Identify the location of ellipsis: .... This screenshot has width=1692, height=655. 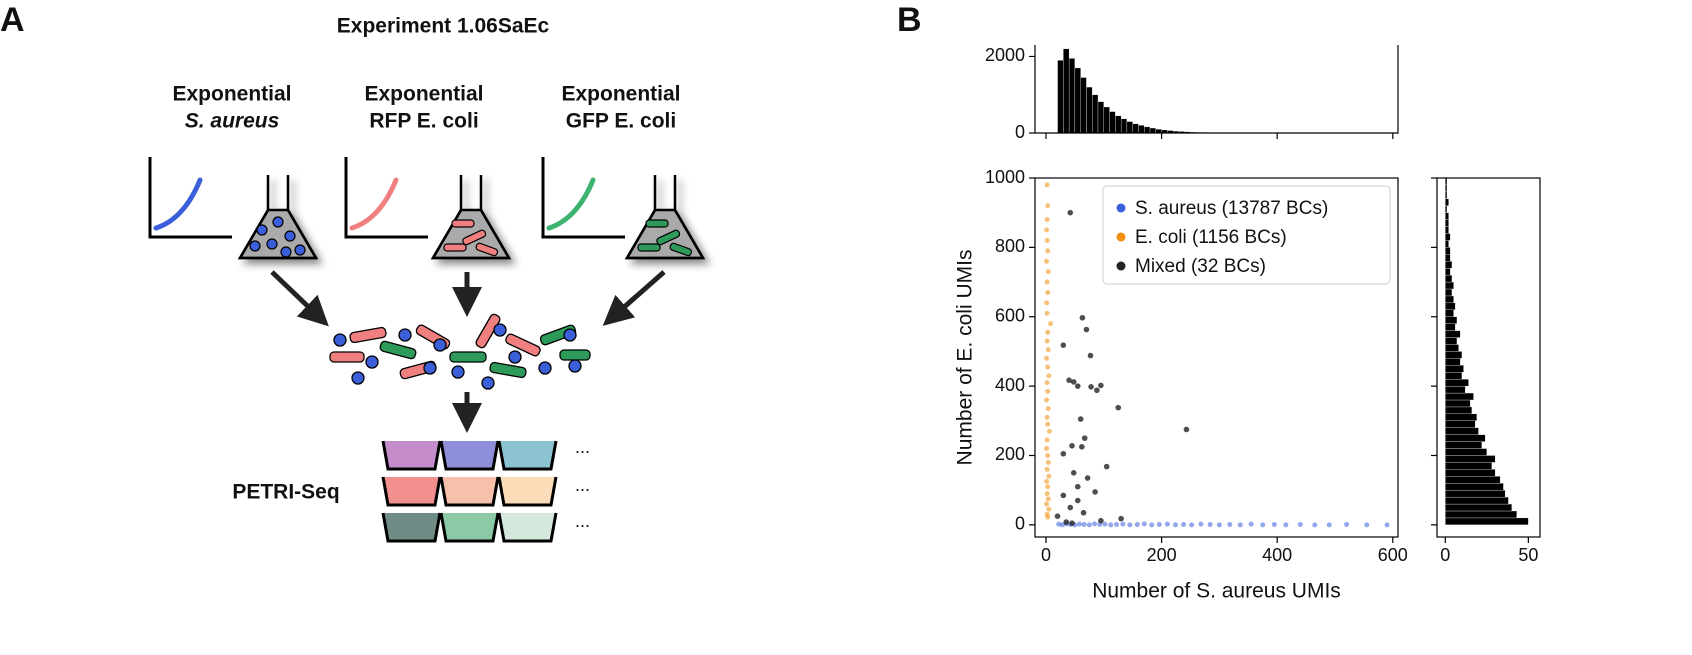
(582, 447).